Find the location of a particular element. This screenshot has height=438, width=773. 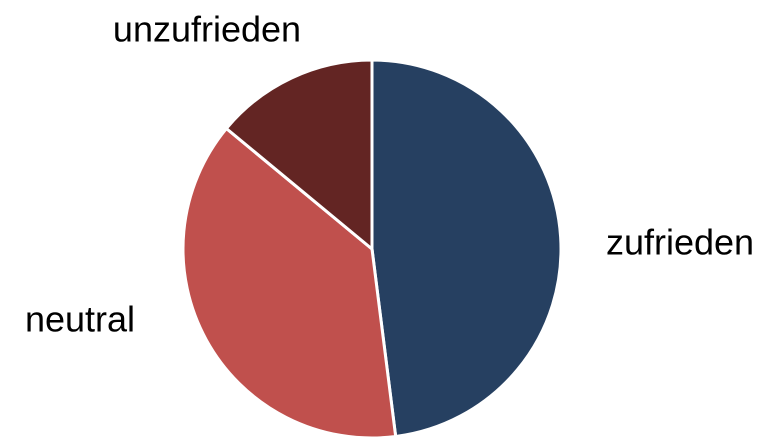

pie-slice is located at coordinates (299, 154).